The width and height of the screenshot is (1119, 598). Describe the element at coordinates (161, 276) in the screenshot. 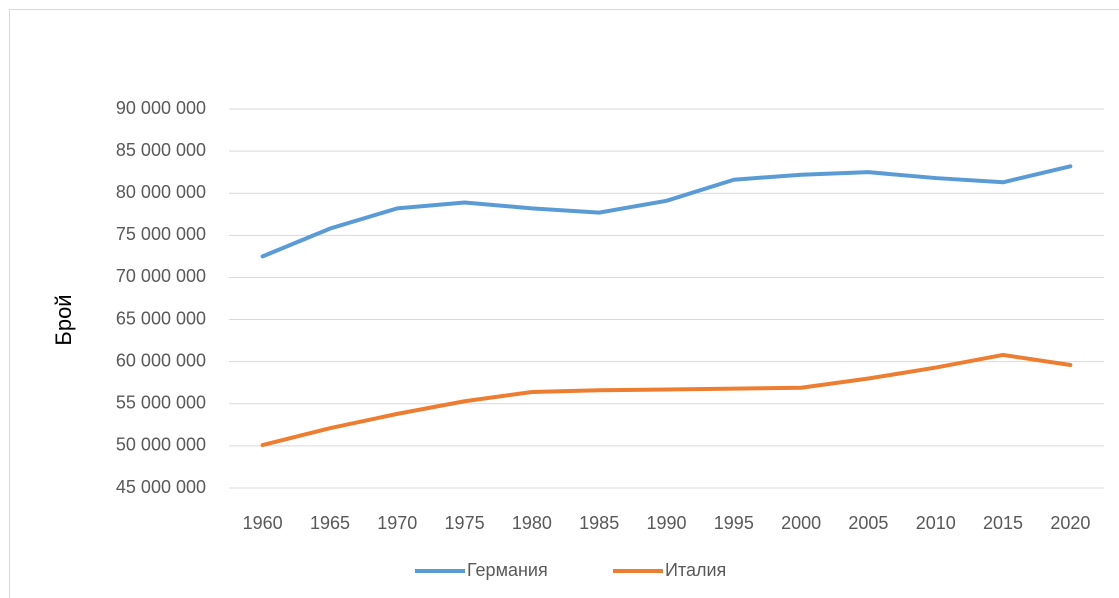

I see `y-tick-label: 70 000 000` at that location.